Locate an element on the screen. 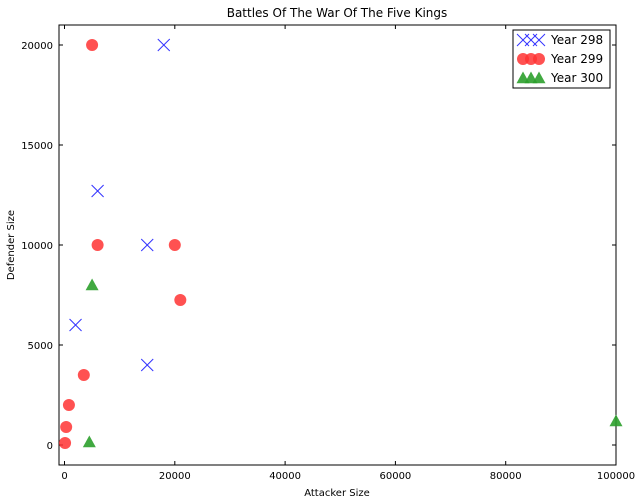 Image resolution: width=636 pixels, height=504 pixels. y-axis-label: Defender Size is located at coordinates (11, 245).